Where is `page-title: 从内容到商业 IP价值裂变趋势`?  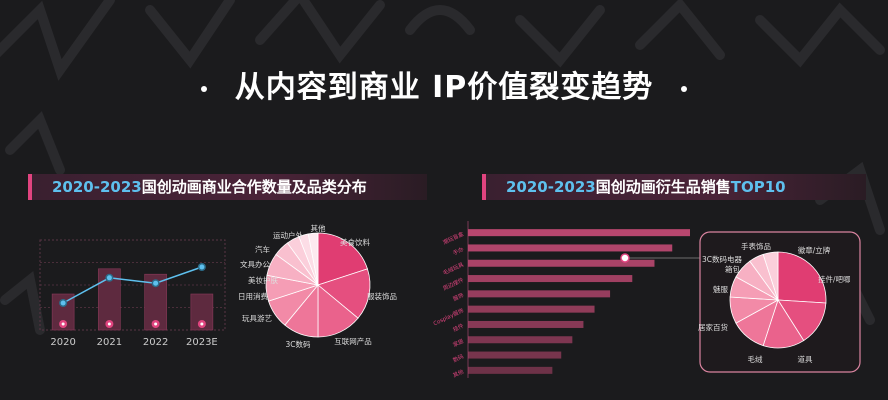 page-title: 从内容到商业 IP价值裂变趋势 is located at coordinates (444, 84).